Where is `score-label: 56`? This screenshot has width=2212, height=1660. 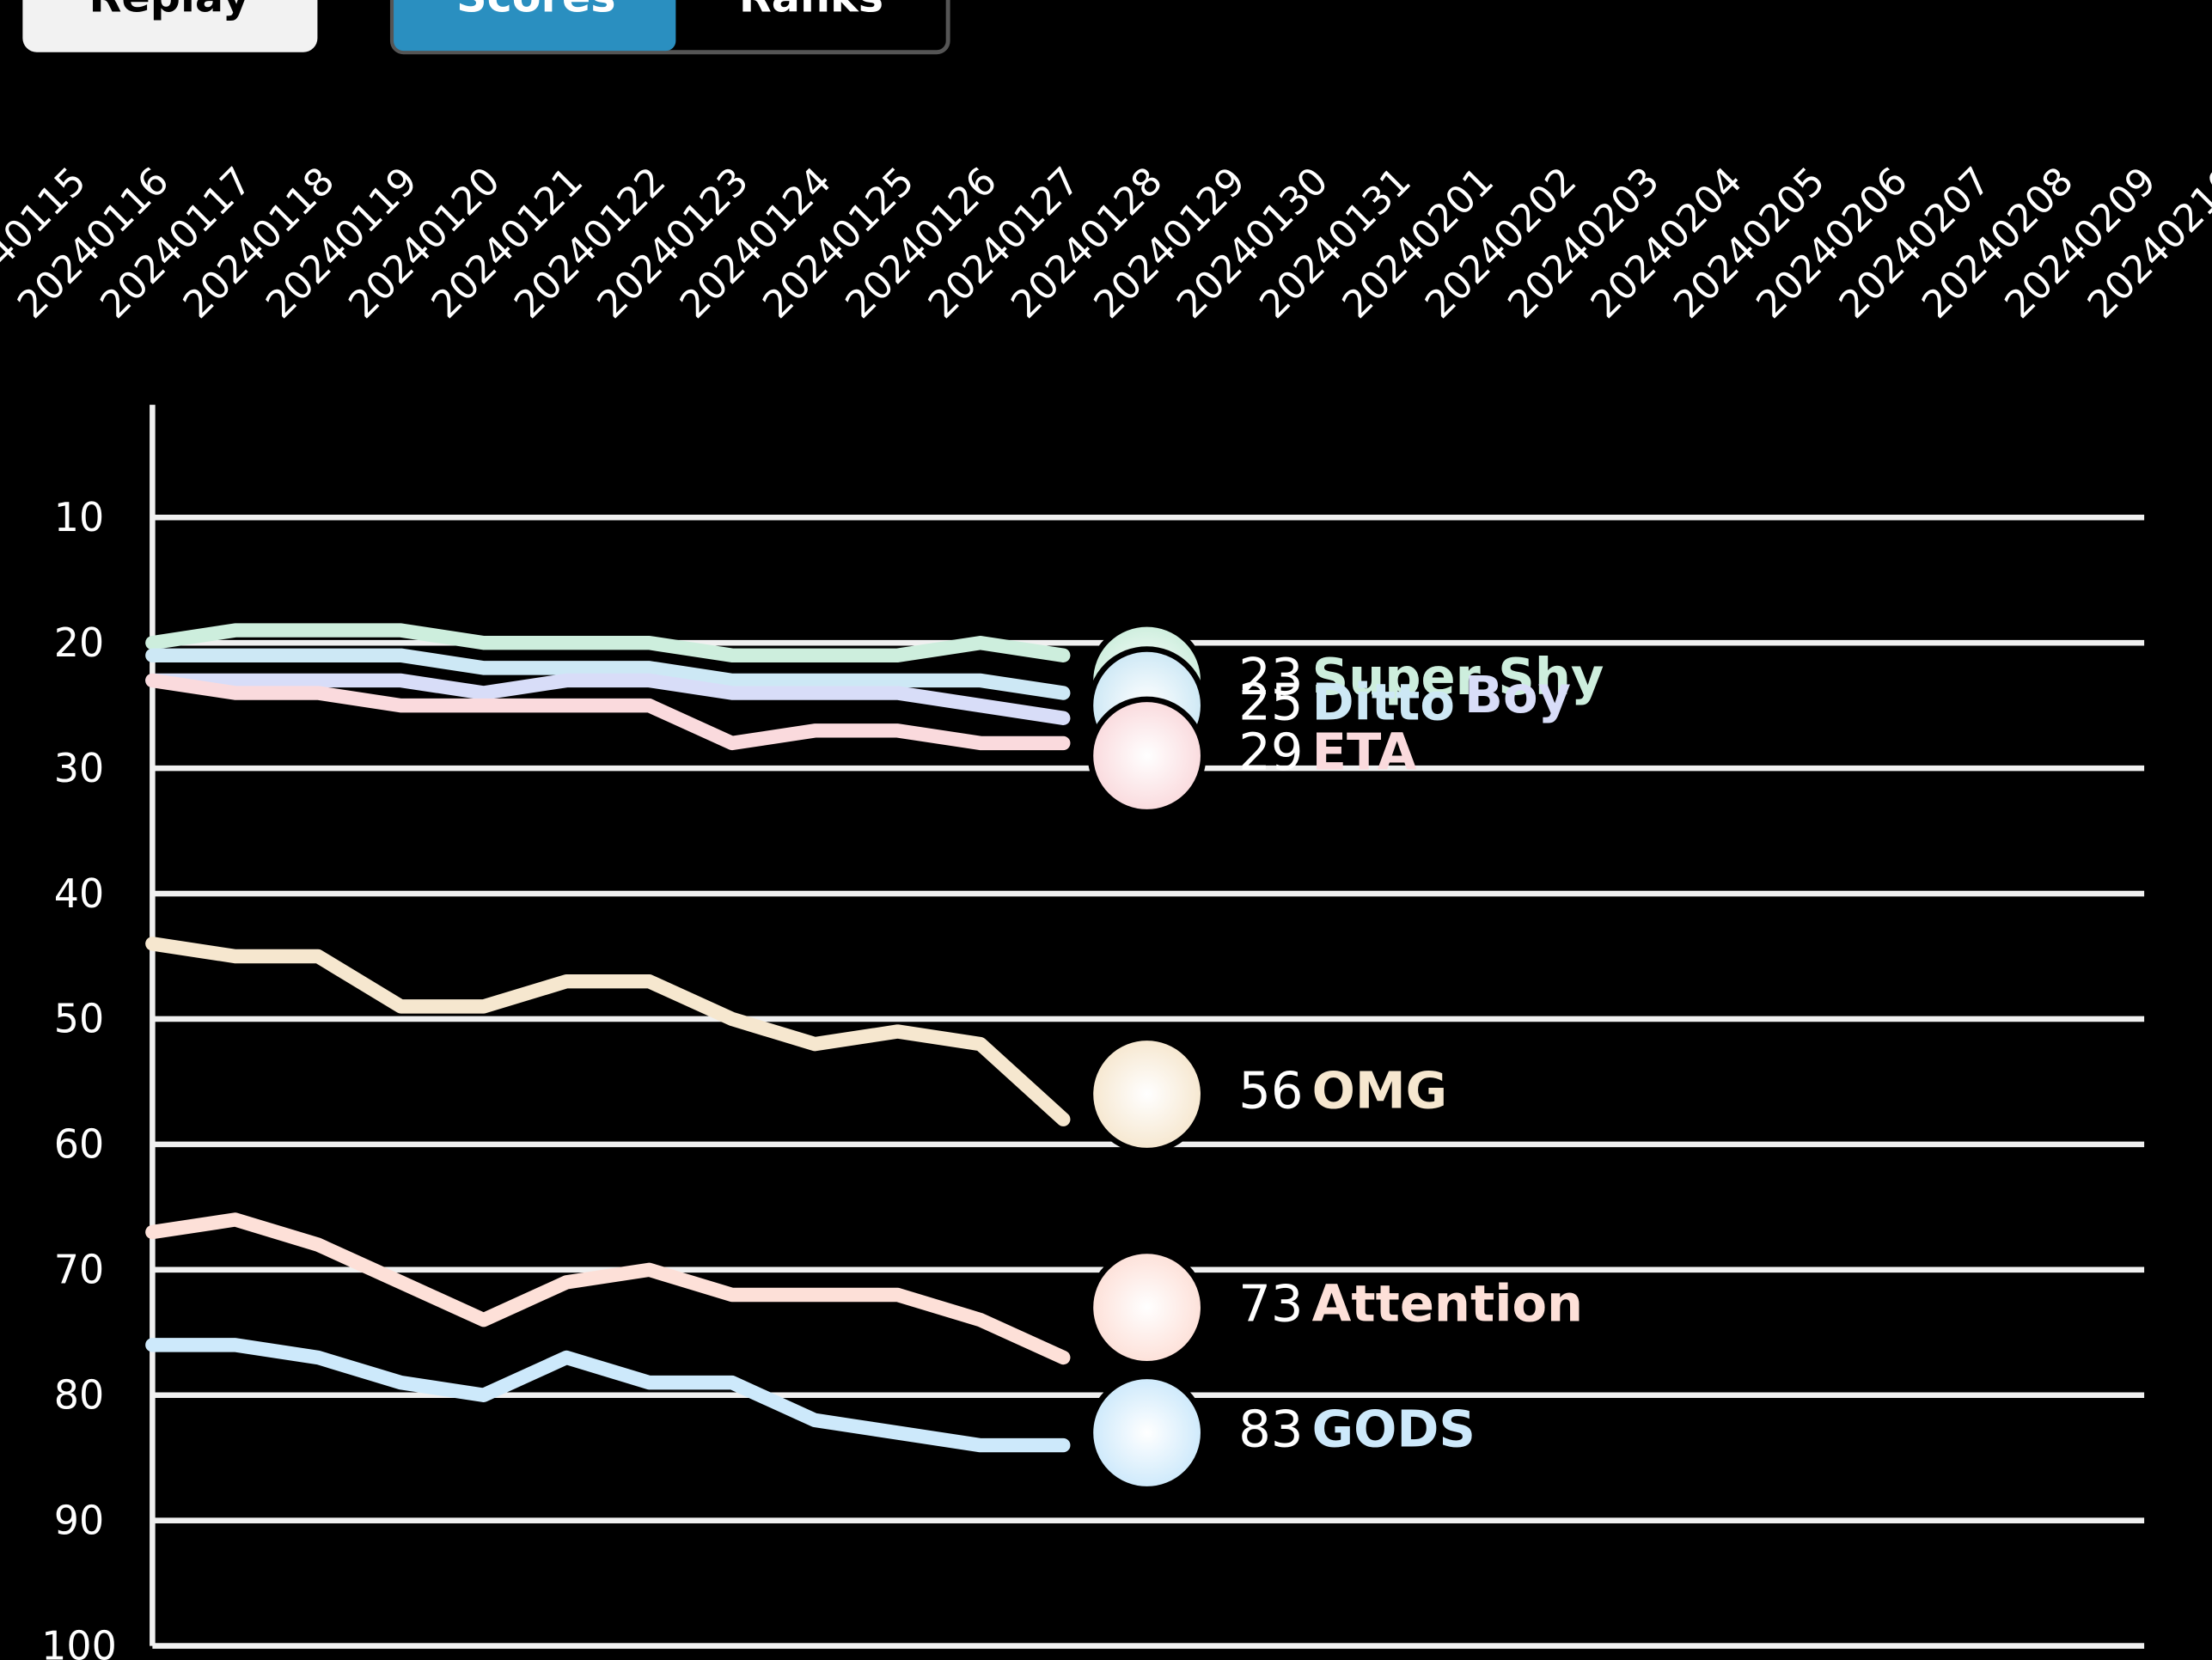
score-label: 56 is located at coordinates (1271, 1090).